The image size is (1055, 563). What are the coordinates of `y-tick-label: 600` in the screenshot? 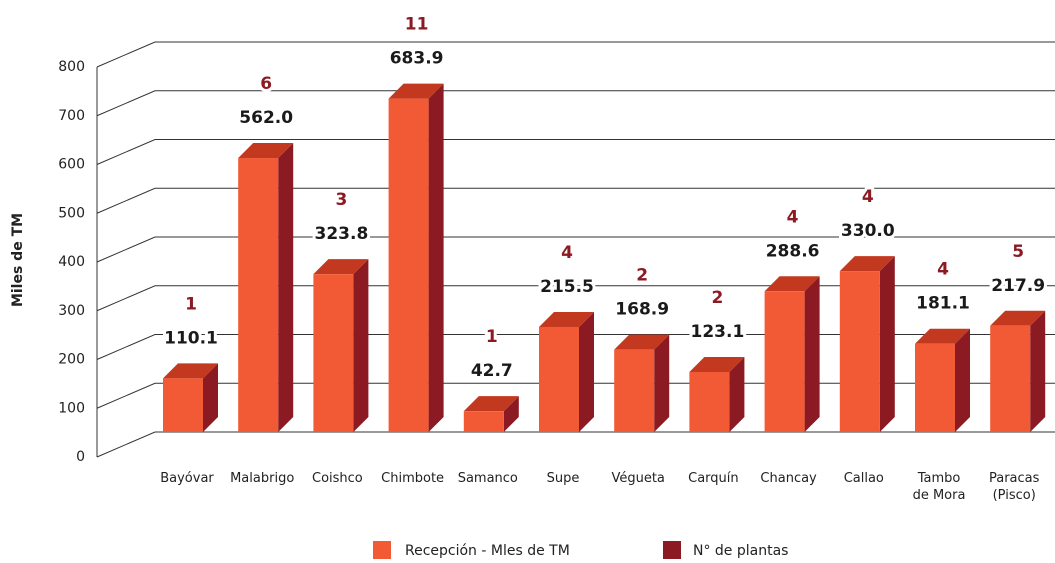 It's located at (71, 165).